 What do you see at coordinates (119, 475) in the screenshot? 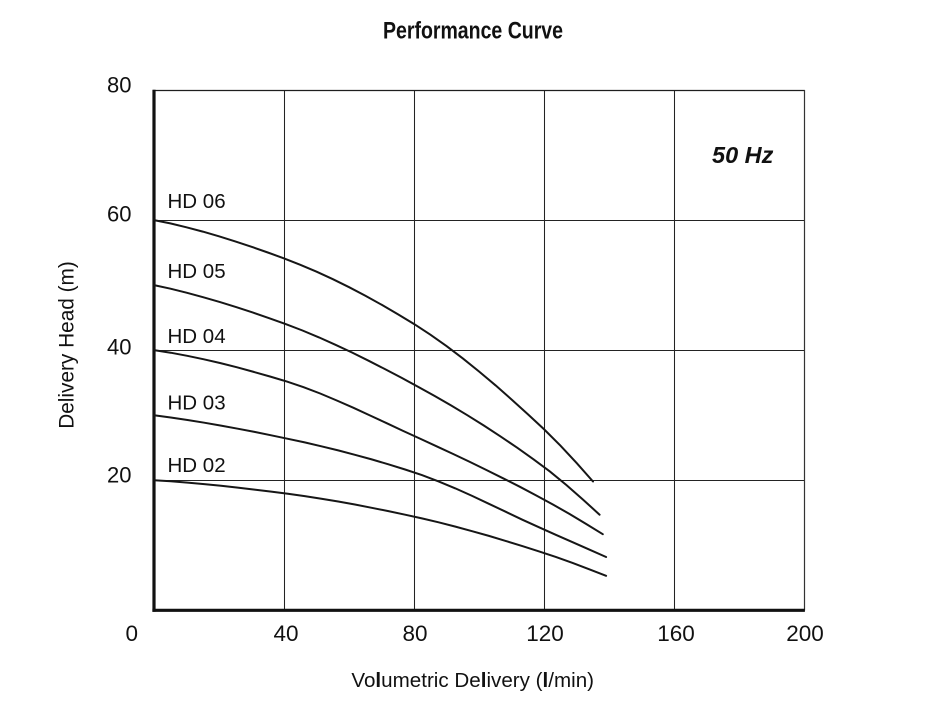
I see `svg-text: 20` at bounding box center [119, 475].